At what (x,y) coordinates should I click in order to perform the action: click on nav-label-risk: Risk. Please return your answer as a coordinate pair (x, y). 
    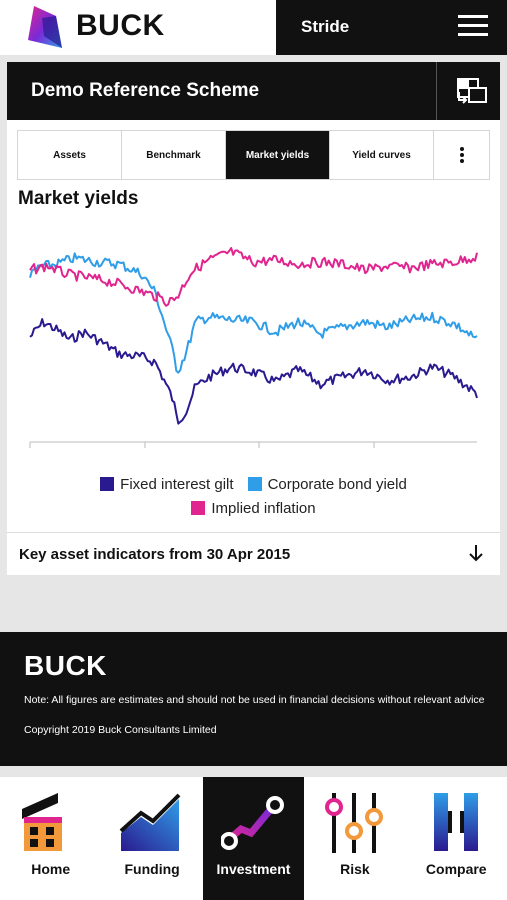
    Looking at the image, I should click on (355, 869).